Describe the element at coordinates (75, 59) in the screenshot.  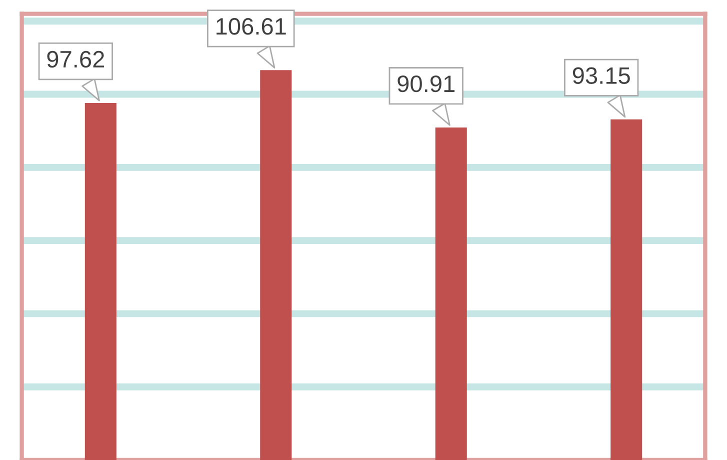
I see `data-label: 97.62` at that location.